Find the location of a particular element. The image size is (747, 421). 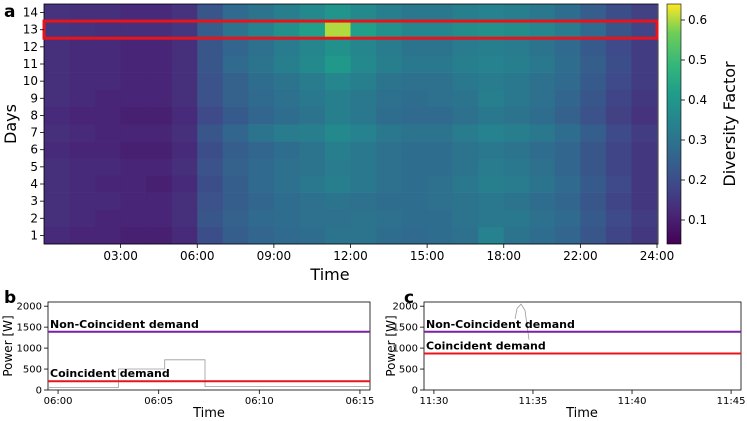

y-tick-label: 9 is located at coordinates (34, 98).